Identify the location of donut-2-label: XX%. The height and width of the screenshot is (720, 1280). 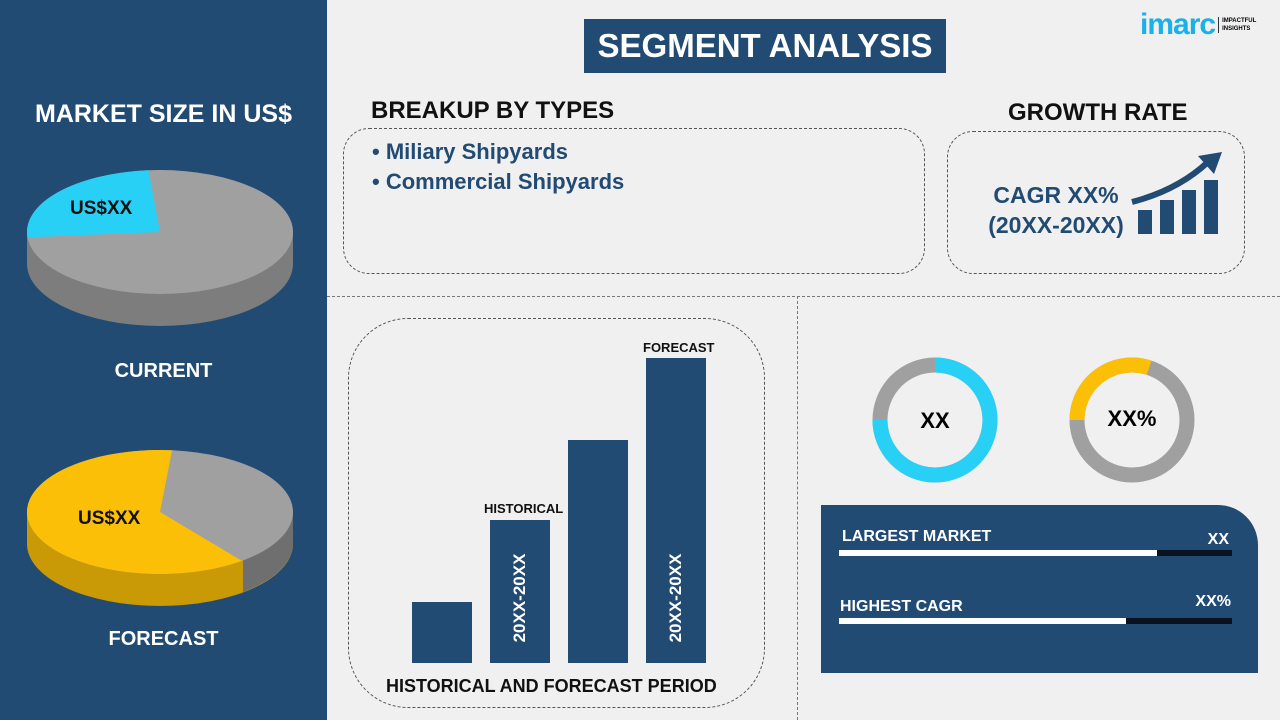
(1132, 418).